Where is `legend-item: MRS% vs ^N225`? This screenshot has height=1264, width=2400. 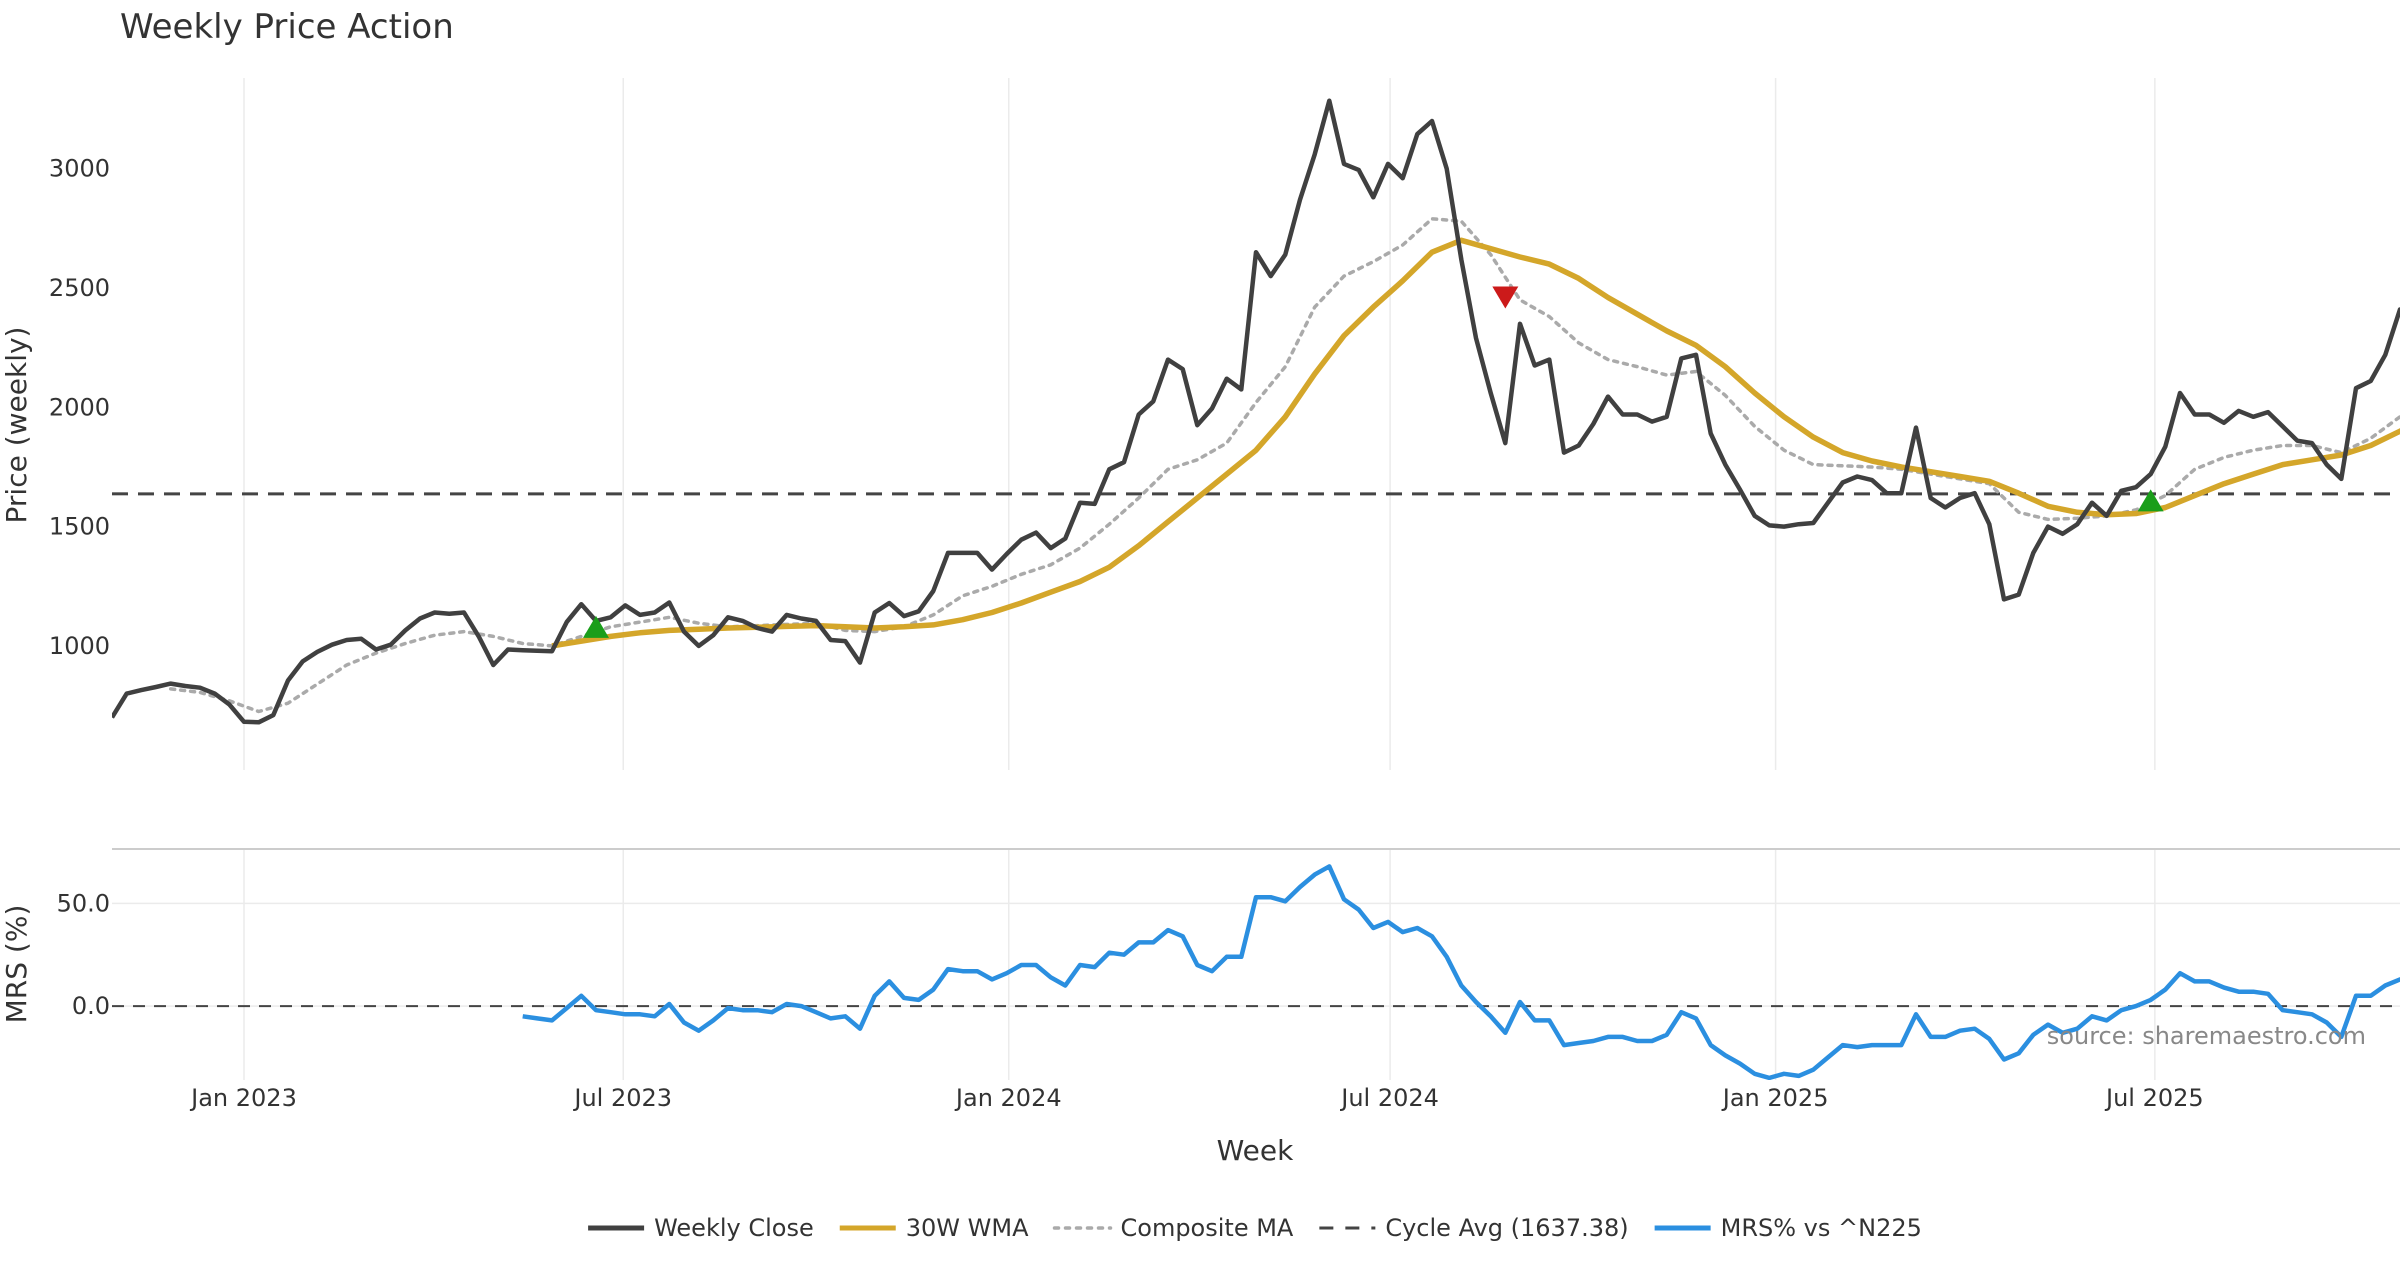 legend-item: MRS% vs ^N225 is located at coordinates (1788, 1228).